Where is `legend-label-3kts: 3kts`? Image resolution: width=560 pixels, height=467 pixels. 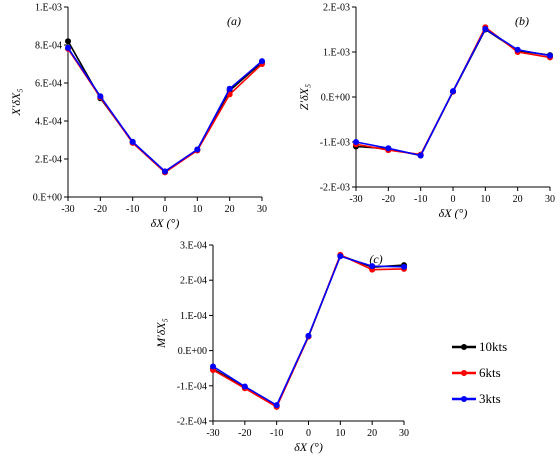
legend-label-3kts: 3kts is located at coordinates (490, 398).